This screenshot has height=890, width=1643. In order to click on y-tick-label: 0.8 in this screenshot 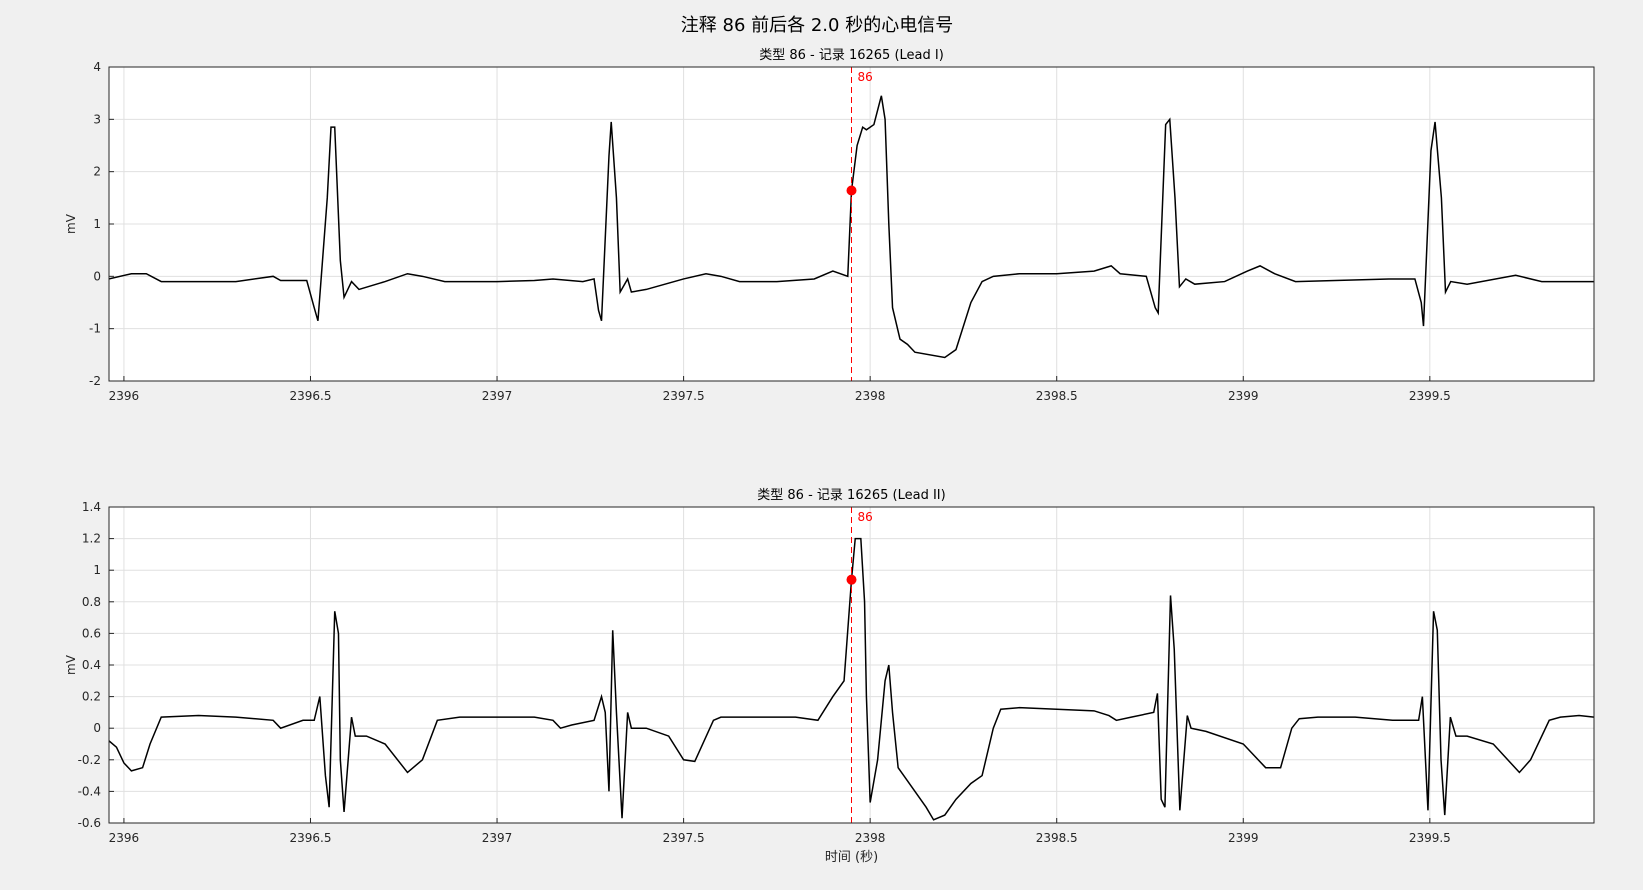, I will do `click(91, 602)`.